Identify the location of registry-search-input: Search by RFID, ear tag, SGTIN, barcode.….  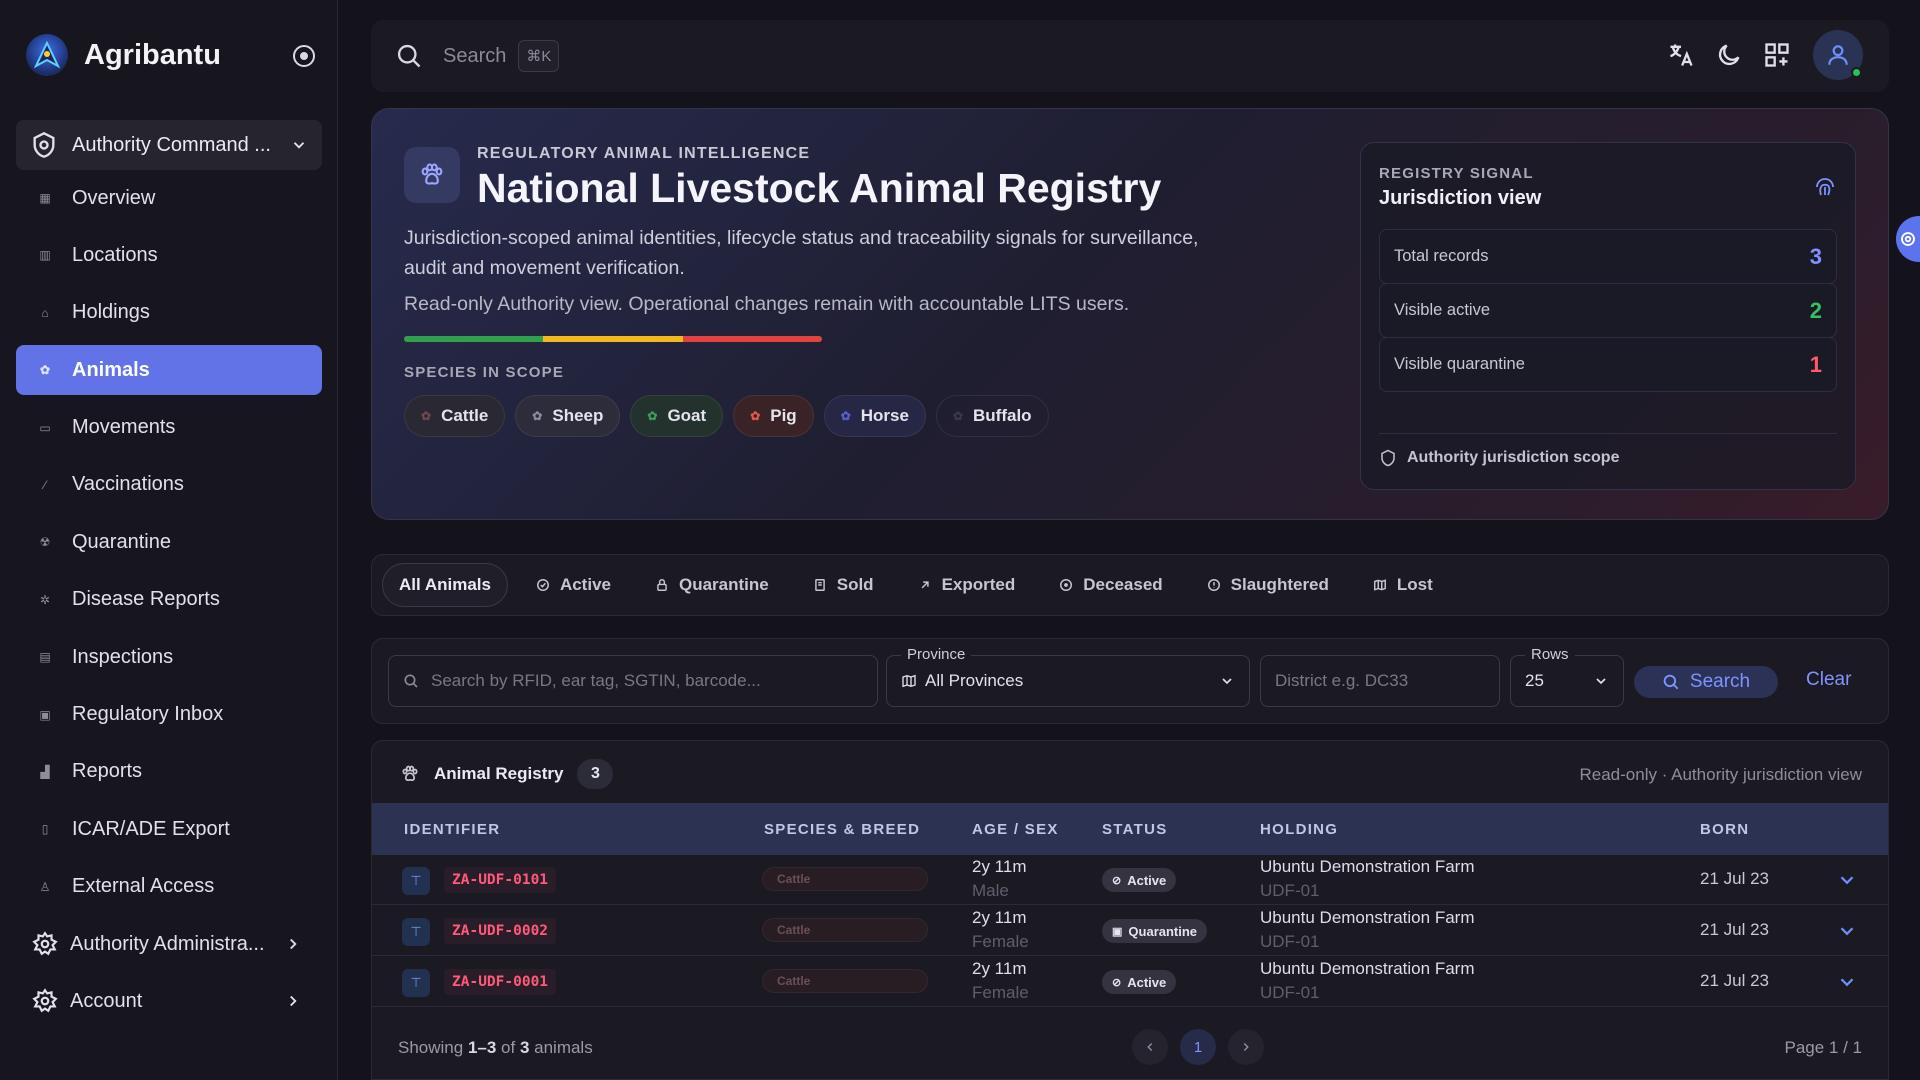
(633, 681).